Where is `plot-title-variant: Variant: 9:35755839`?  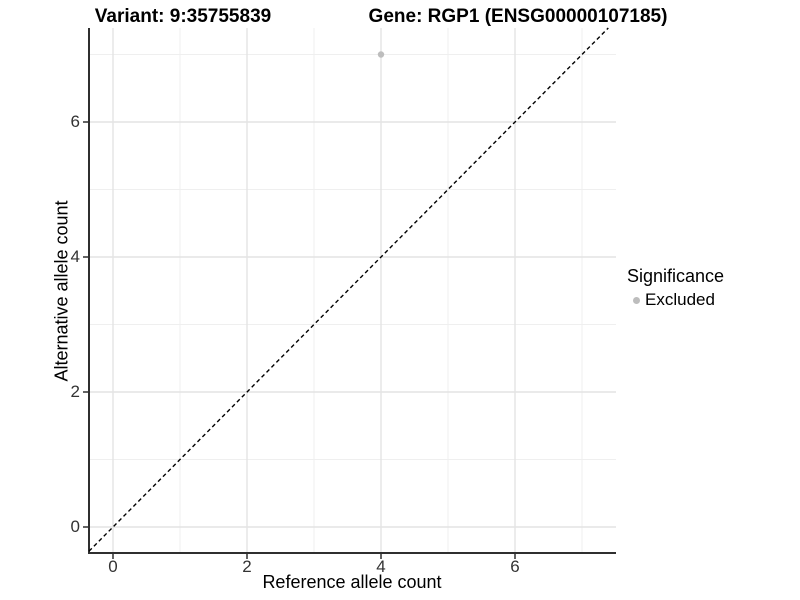 plot-title-variant: Variant: 9:35755839 is located at coordinates (183, 16).